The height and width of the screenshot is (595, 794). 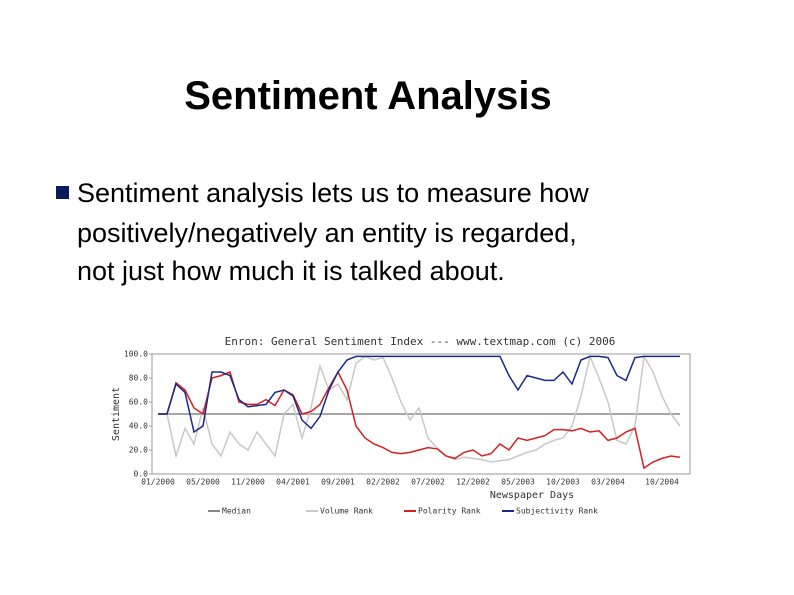 I want to click on plot-frame, so click(x=421, y=414).